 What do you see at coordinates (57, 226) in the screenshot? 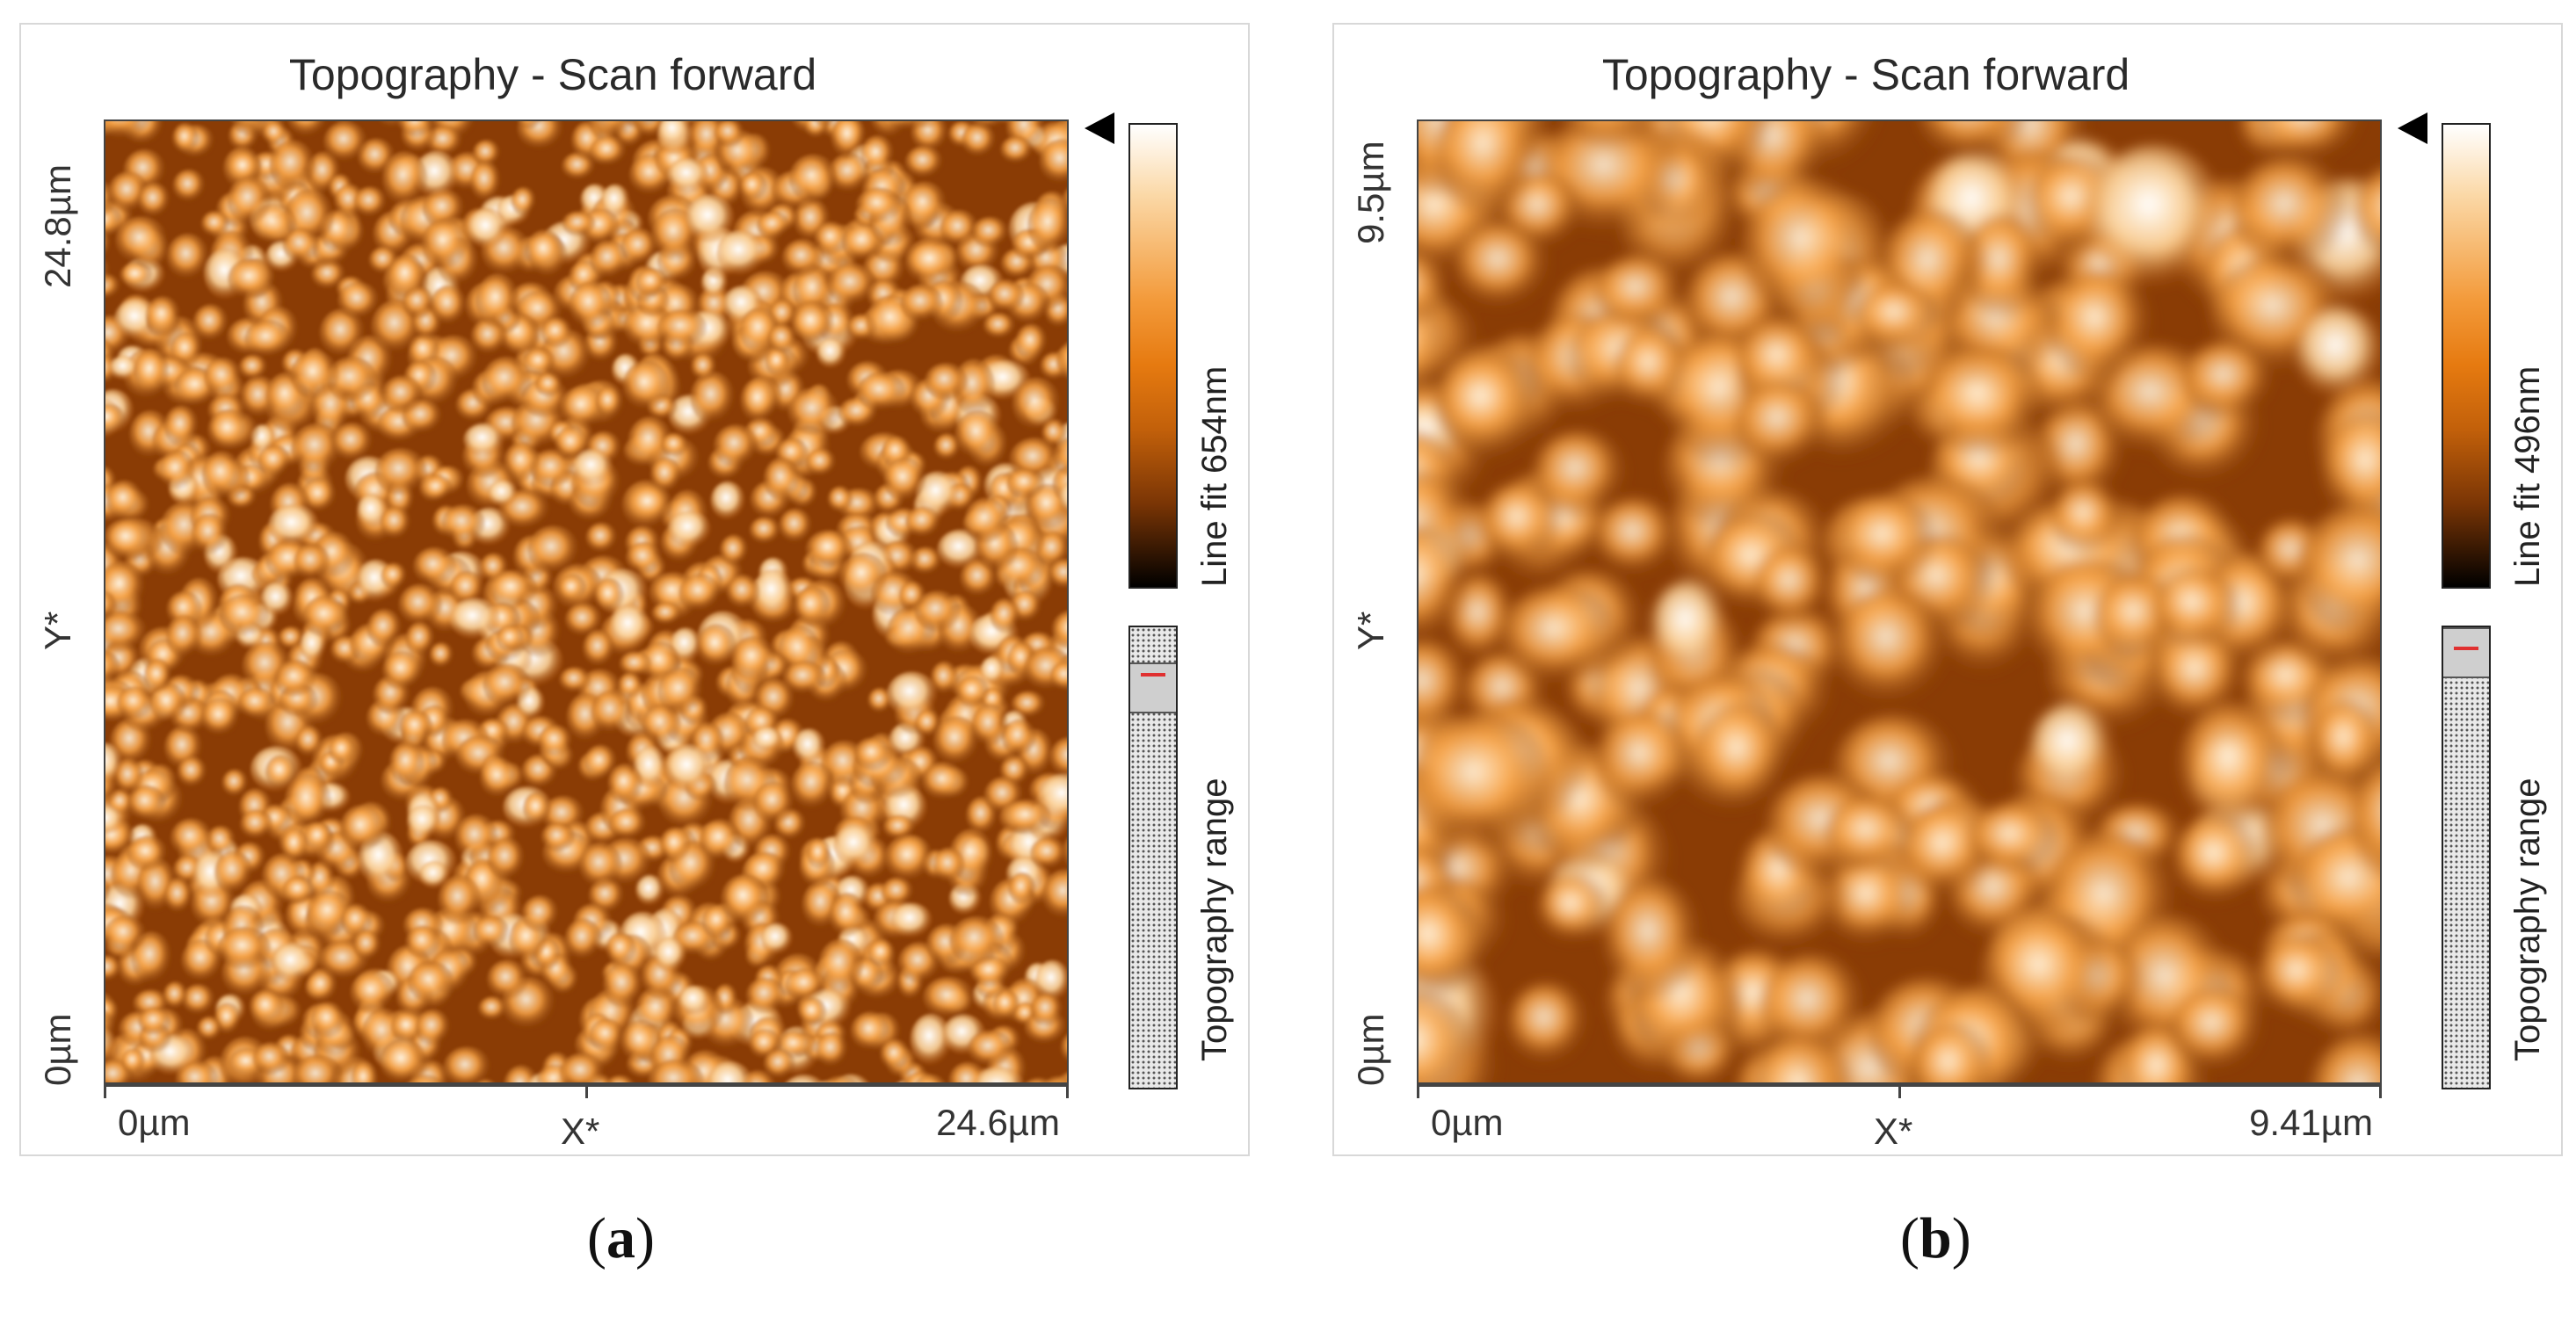
I see `y-axis-max-label: 24.8µm` at bounding box center [57, 226].